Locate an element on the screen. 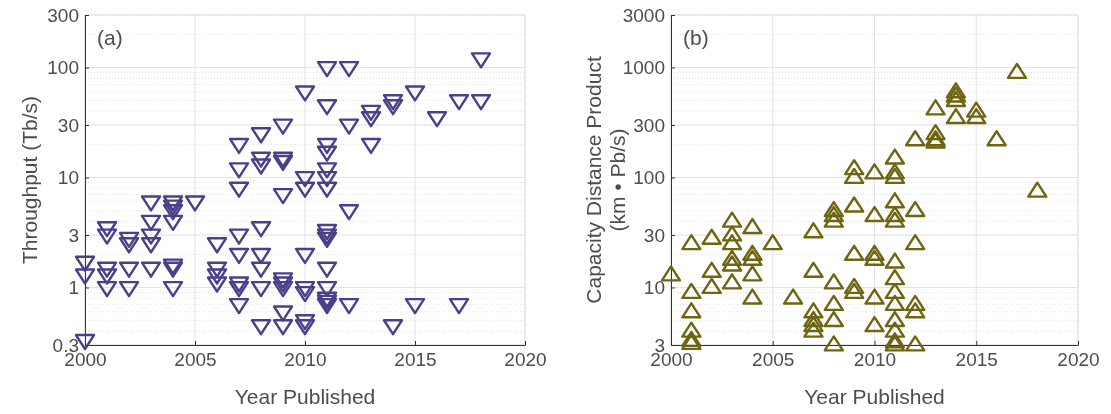 This screenshot has width=1111, height=414. annotation: (a) is located at coordinates (110, 37).